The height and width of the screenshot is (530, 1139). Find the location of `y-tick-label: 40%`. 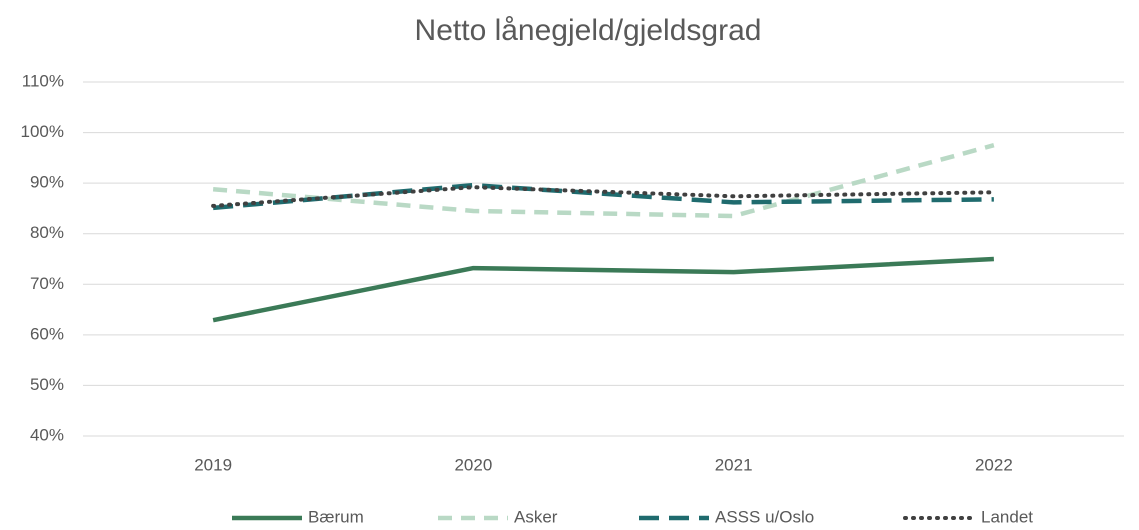

y-tick-label: 40% is located at coordinates (47, 434).